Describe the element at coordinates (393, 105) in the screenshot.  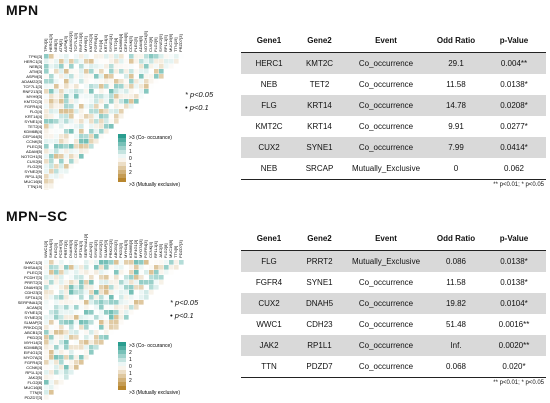
I see `table-row: FLG KRT14 Co_occurrence 14.78 0.0208*` at that location.